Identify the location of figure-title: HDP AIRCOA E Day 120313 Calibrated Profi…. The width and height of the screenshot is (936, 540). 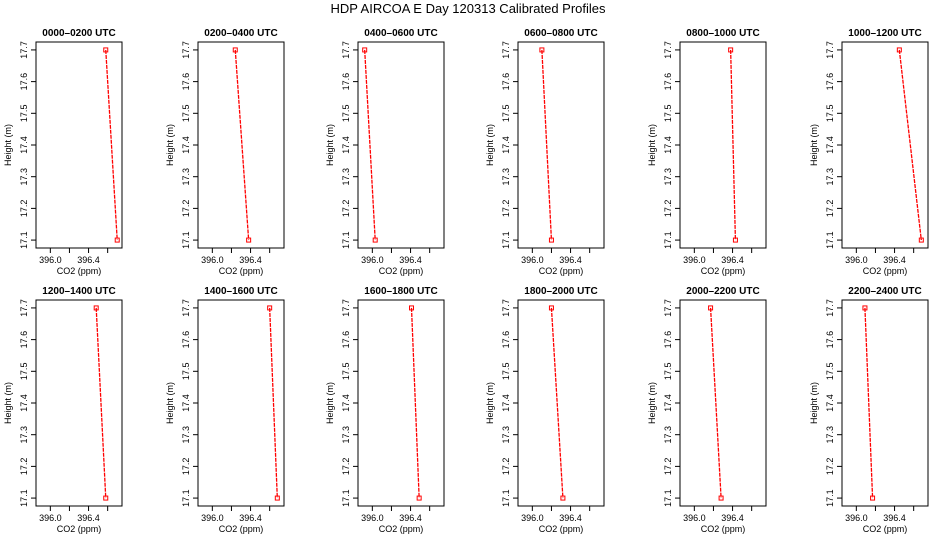
(468, 8).